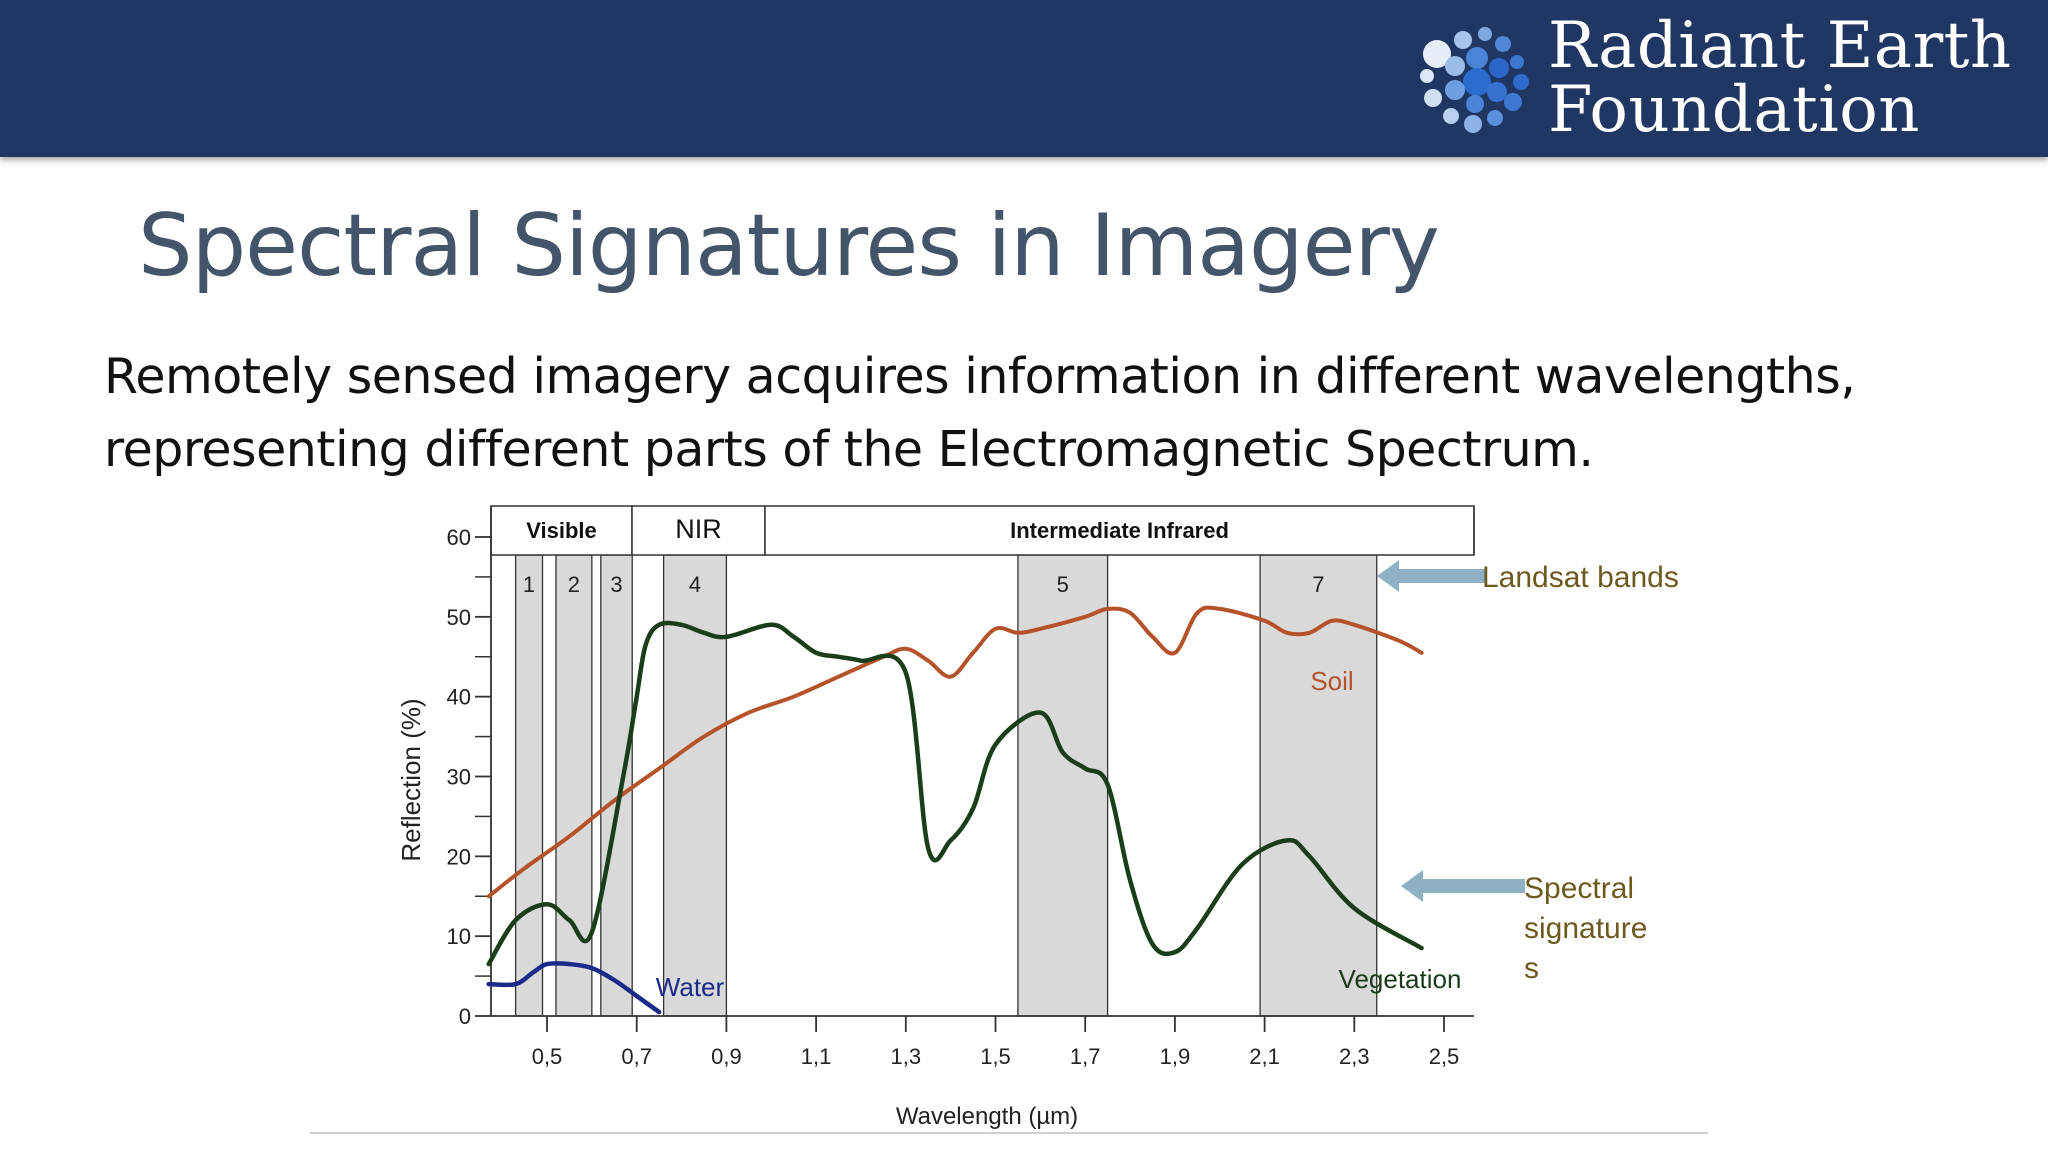 The width and height of the screenshot is (2048, 1152). What do you see at coordinates (698, 529) in the screenshot?
I see `region-label-2: NIR` at bounding box center [698, 529].